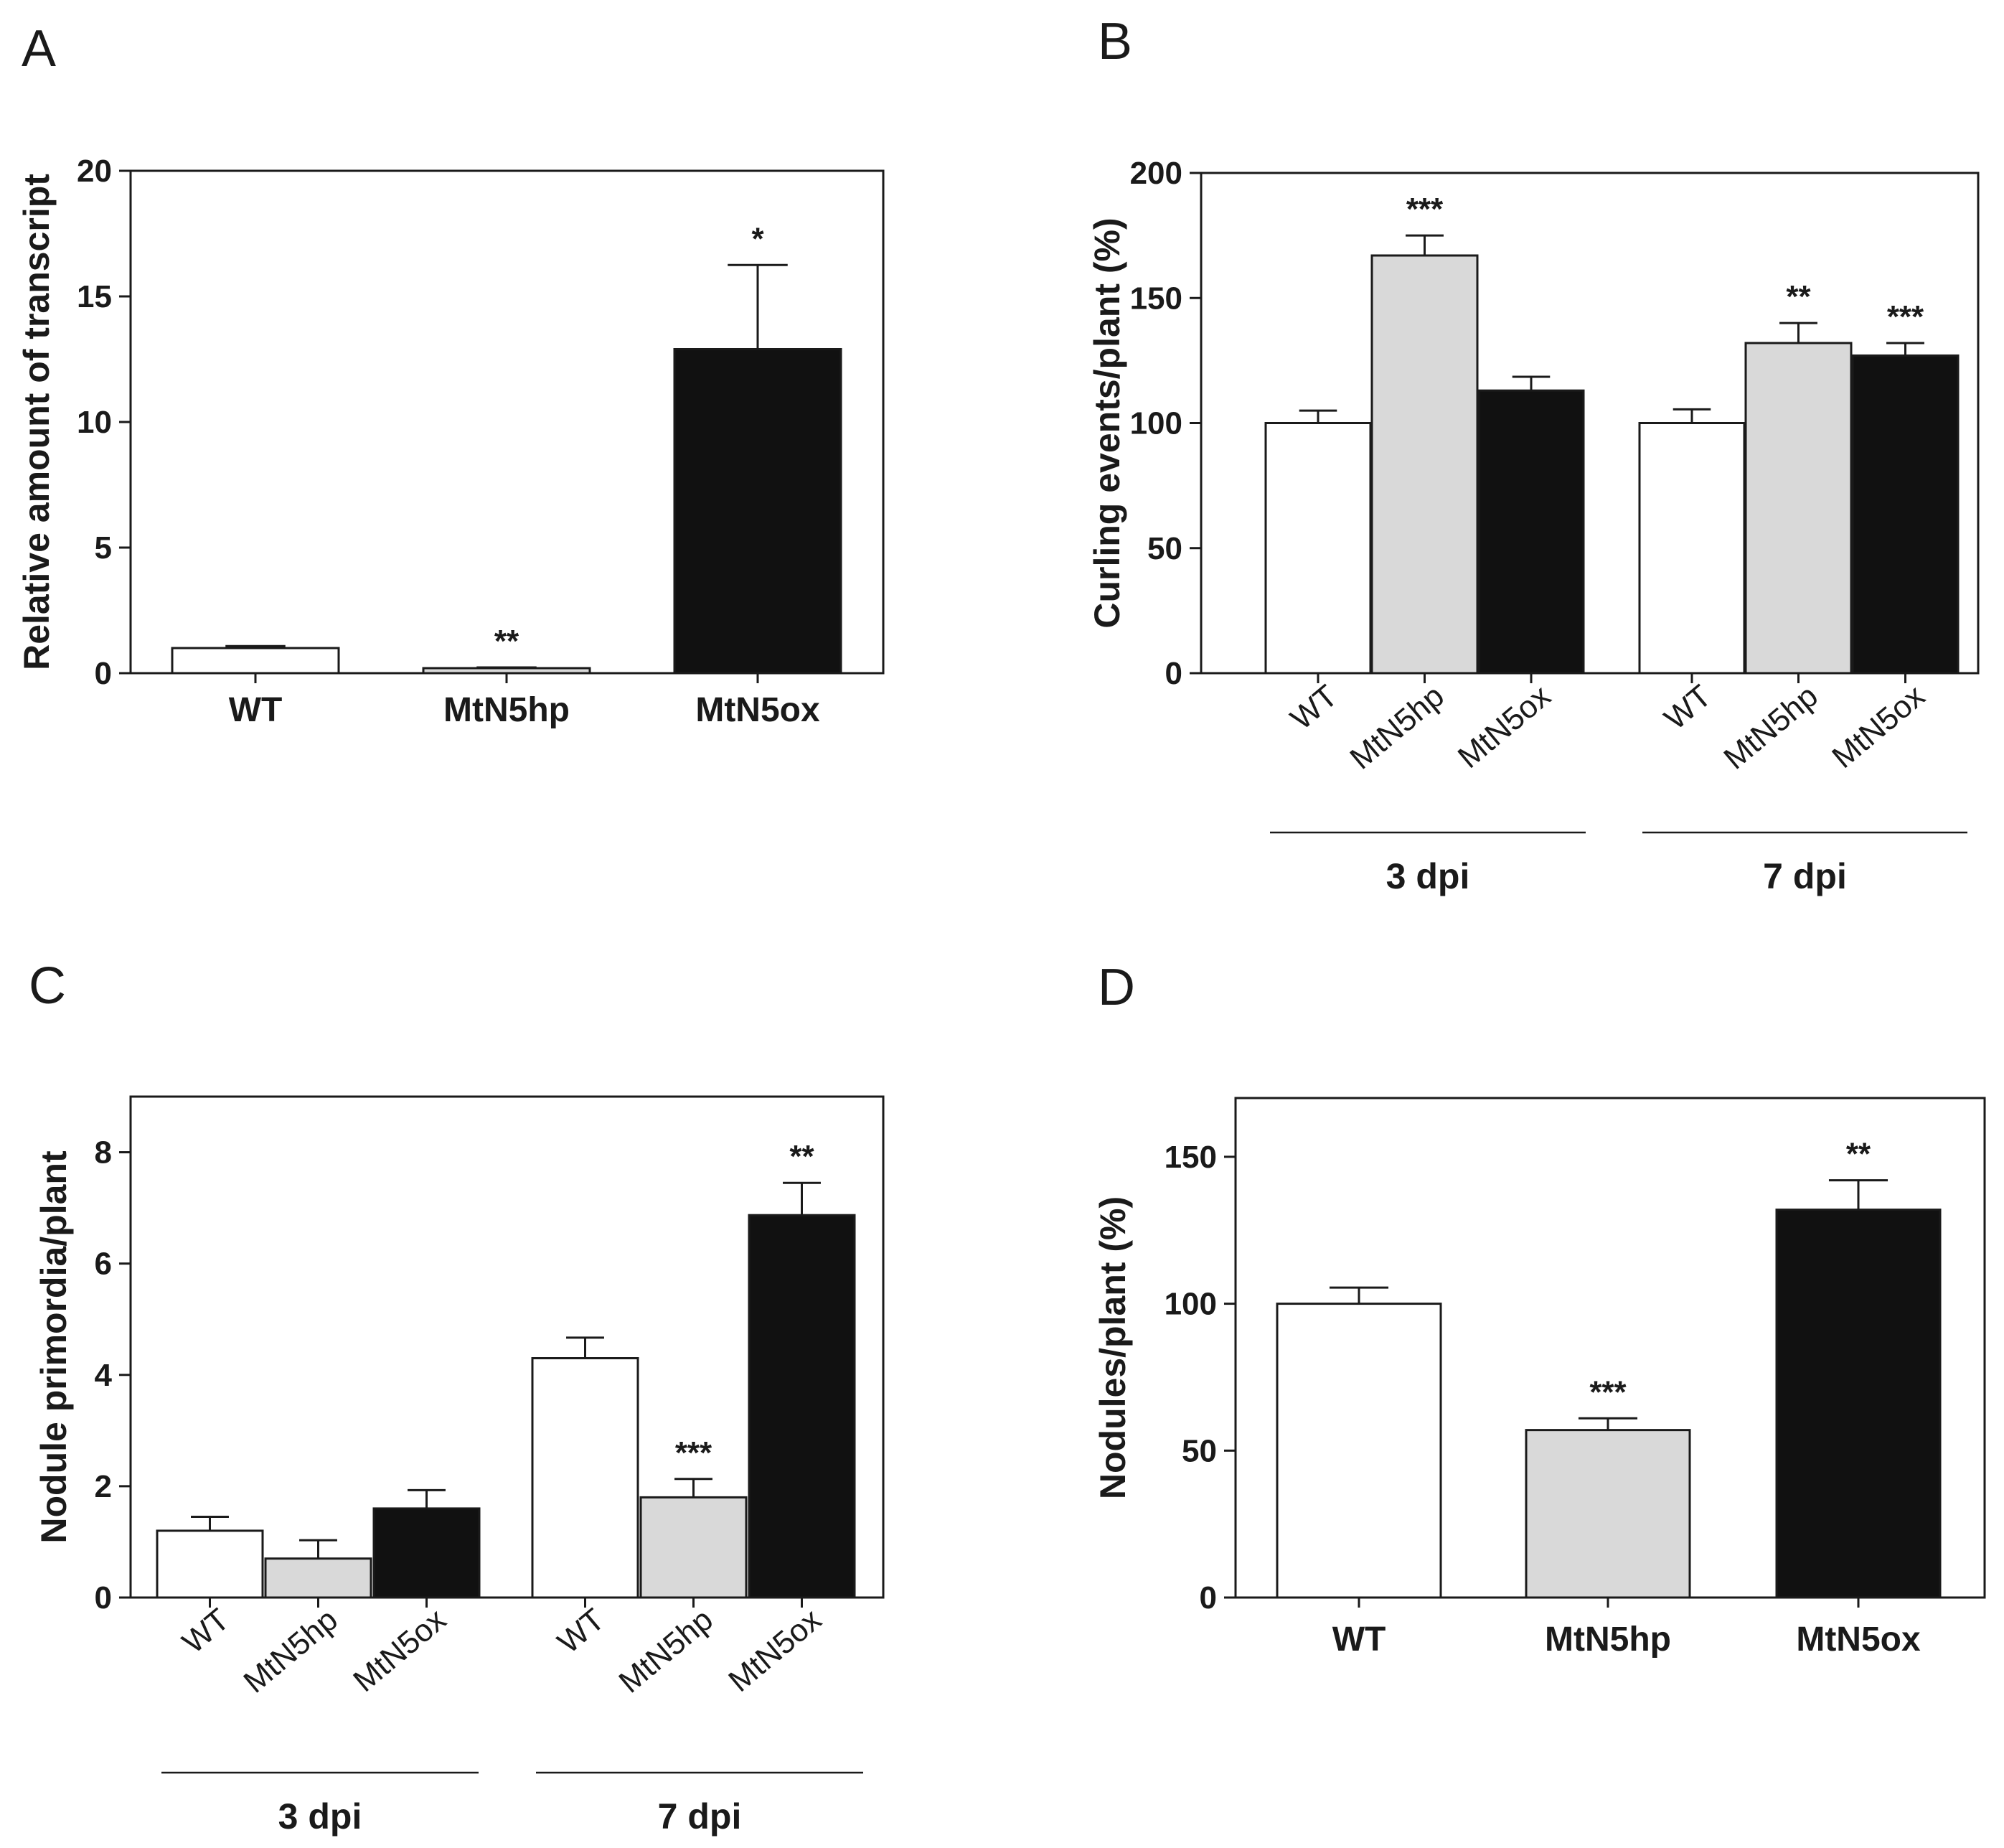 This screenshot has height=1848, width=2004. I want to click on panel-label: B, so click(1115, 41).